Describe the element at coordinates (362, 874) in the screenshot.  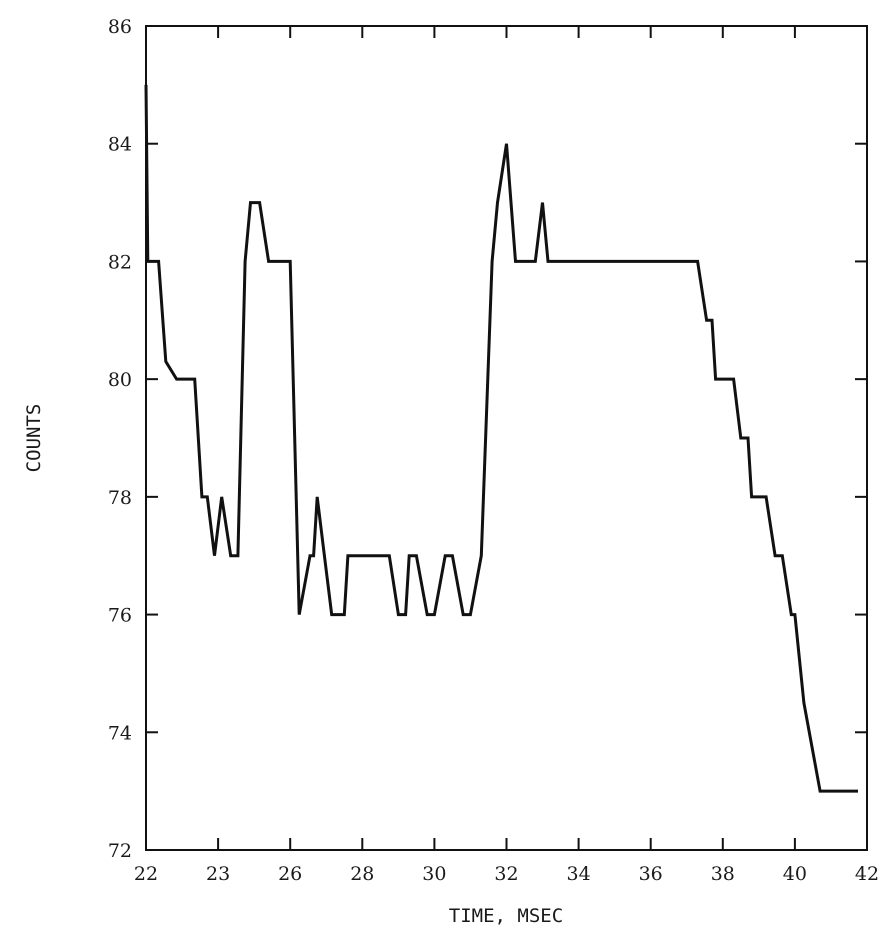
I see `x-tick-label: 28` at that location.